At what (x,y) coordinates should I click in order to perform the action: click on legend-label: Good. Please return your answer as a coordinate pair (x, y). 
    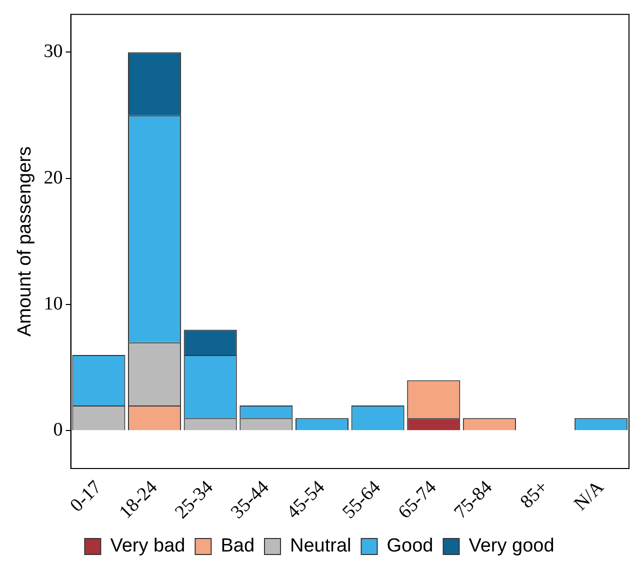
    Looking at the image, I should click on (410, 546).